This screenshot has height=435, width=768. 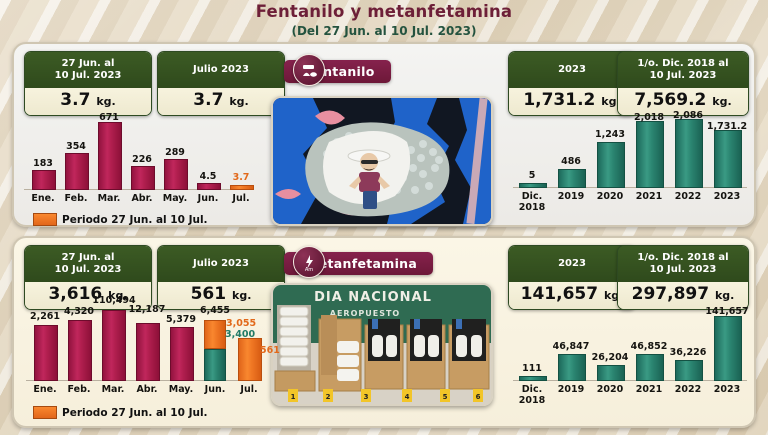 I want to click on svg-text: 1, so click(x=293, y=397).